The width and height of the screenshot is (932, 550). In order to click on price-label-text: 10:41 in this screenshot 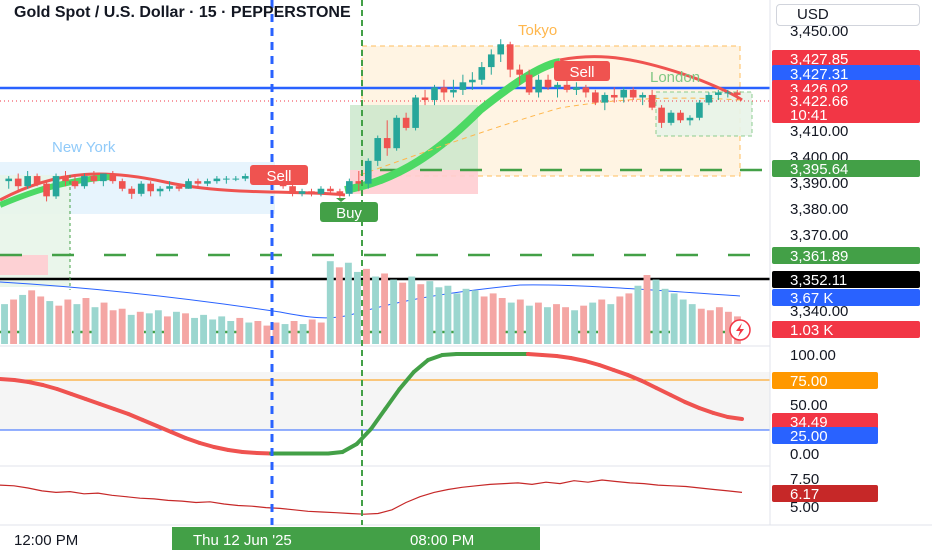, I will do `click(809, 115)`.